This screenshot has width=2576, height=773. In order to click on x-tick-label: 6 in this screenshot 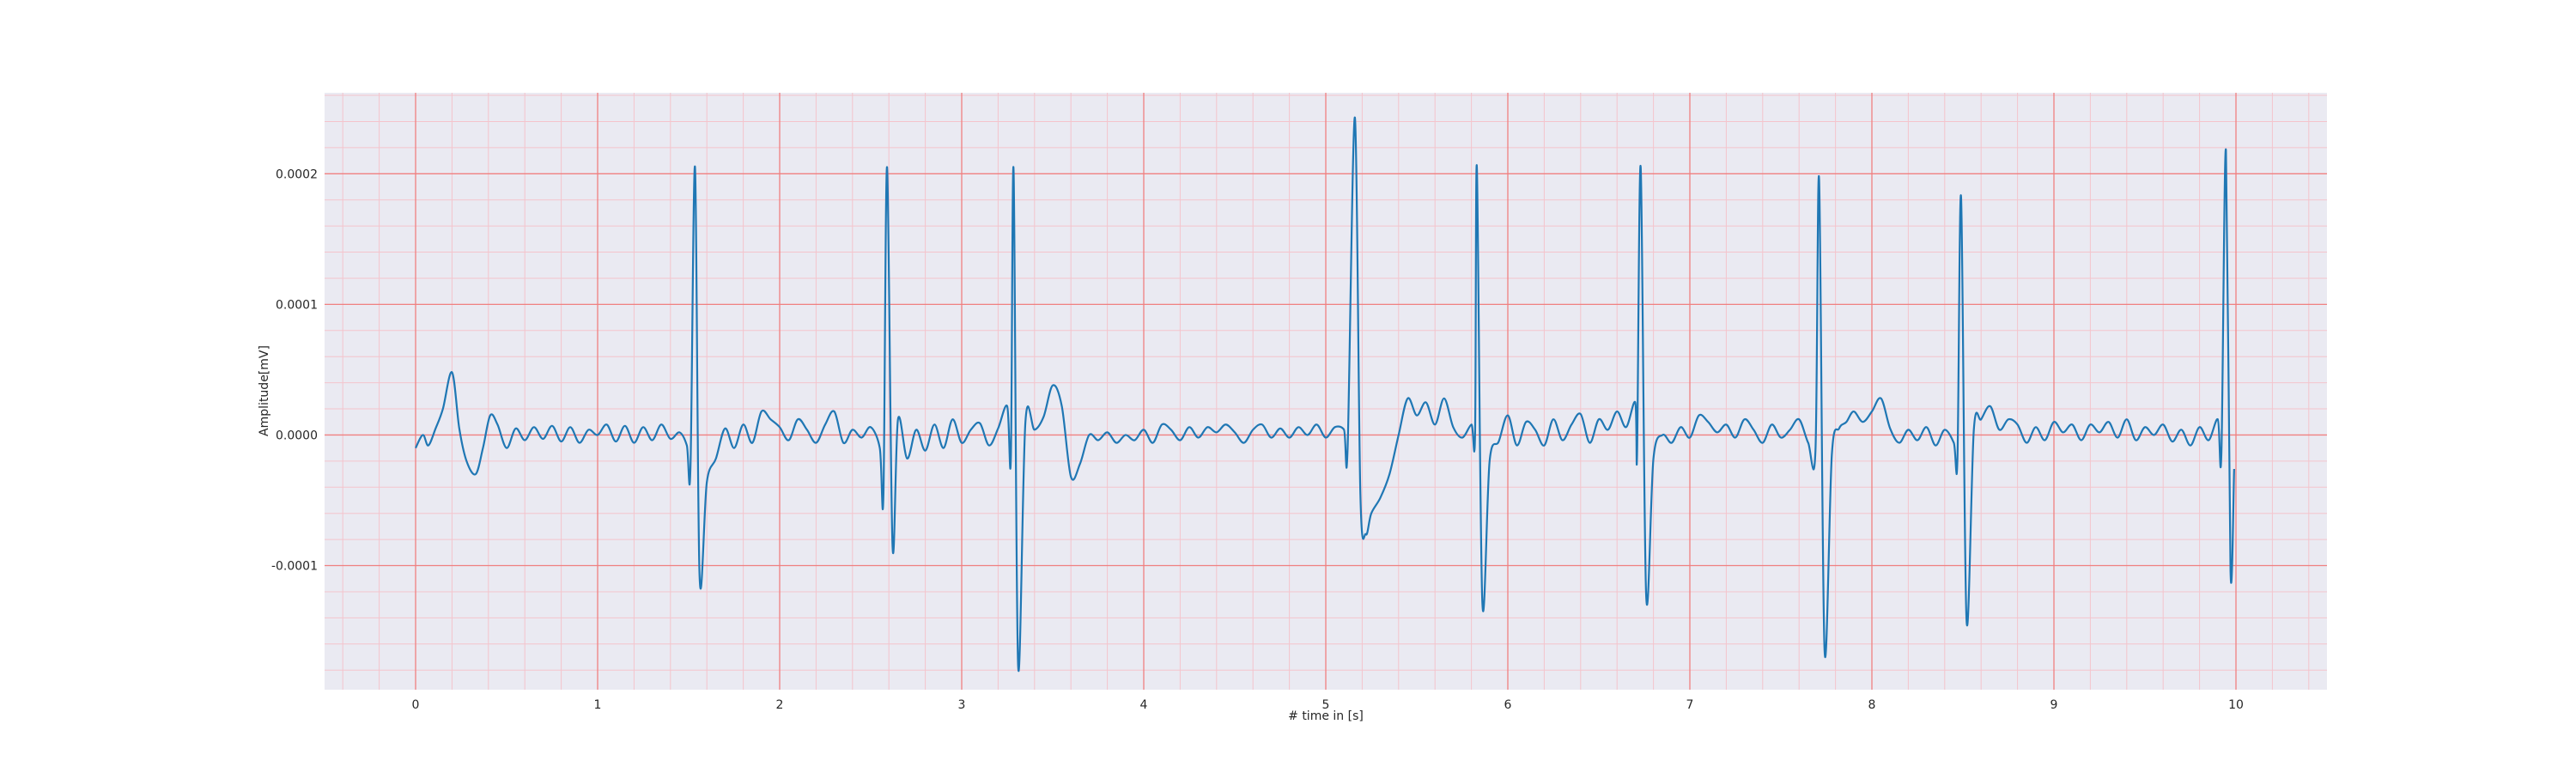, I will do `click(1508, 705)`.